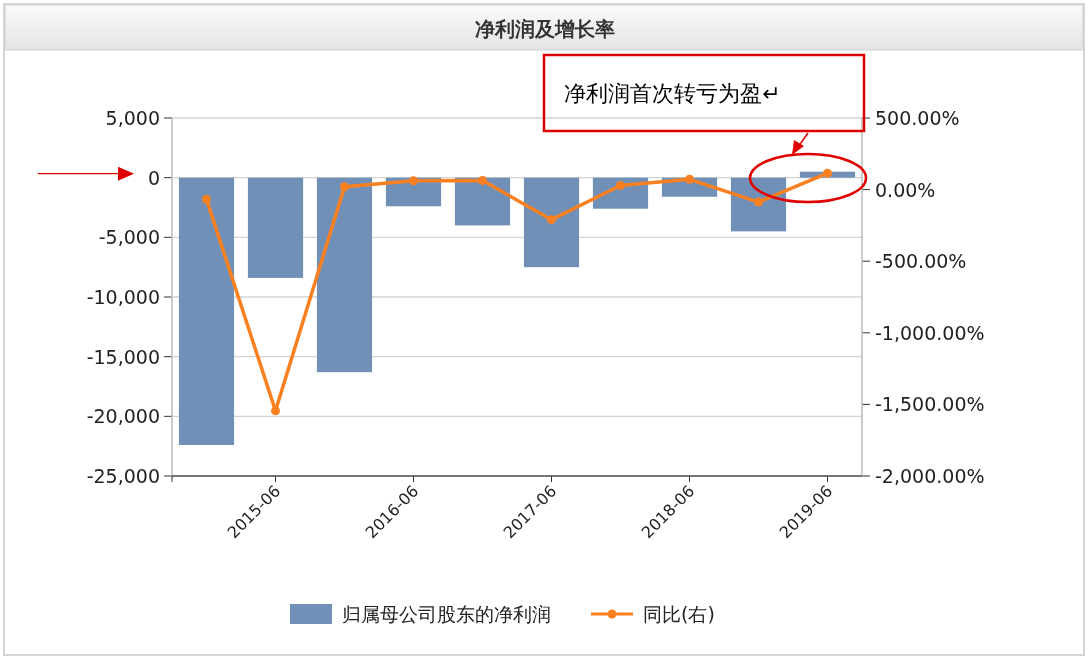 The width and height of the screenshot is (1089, 660). I want to click on chart-title: 净利润及增长率, so click(544, 29).